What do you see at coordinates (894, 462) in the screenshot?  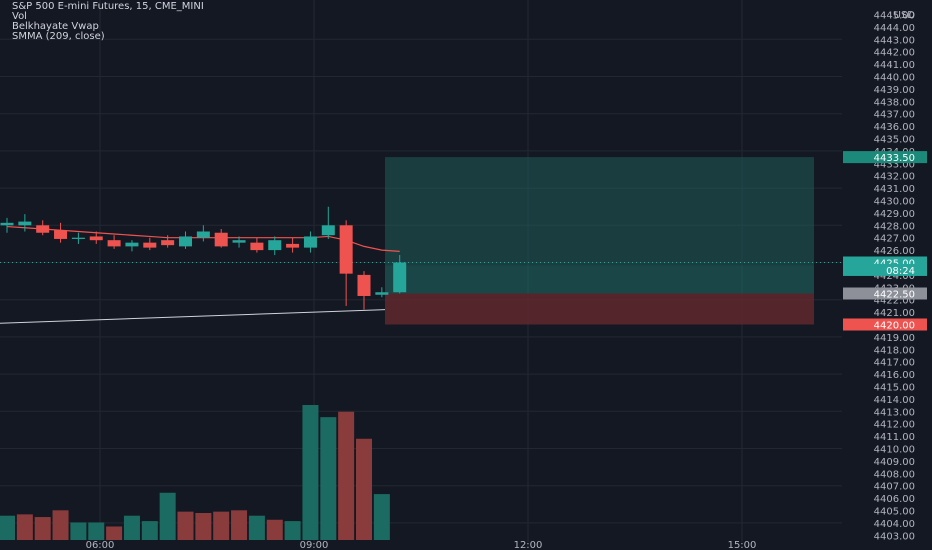 I see `price-axis-label: 4409.00` at bounding box center [894, 462].